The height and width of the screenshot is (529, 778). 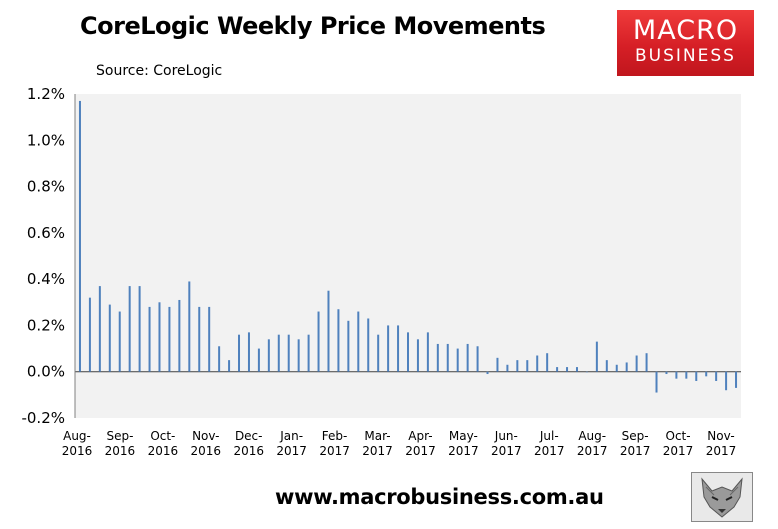 I want to click on x-tick-month: May-, so click(x=463, y=436).